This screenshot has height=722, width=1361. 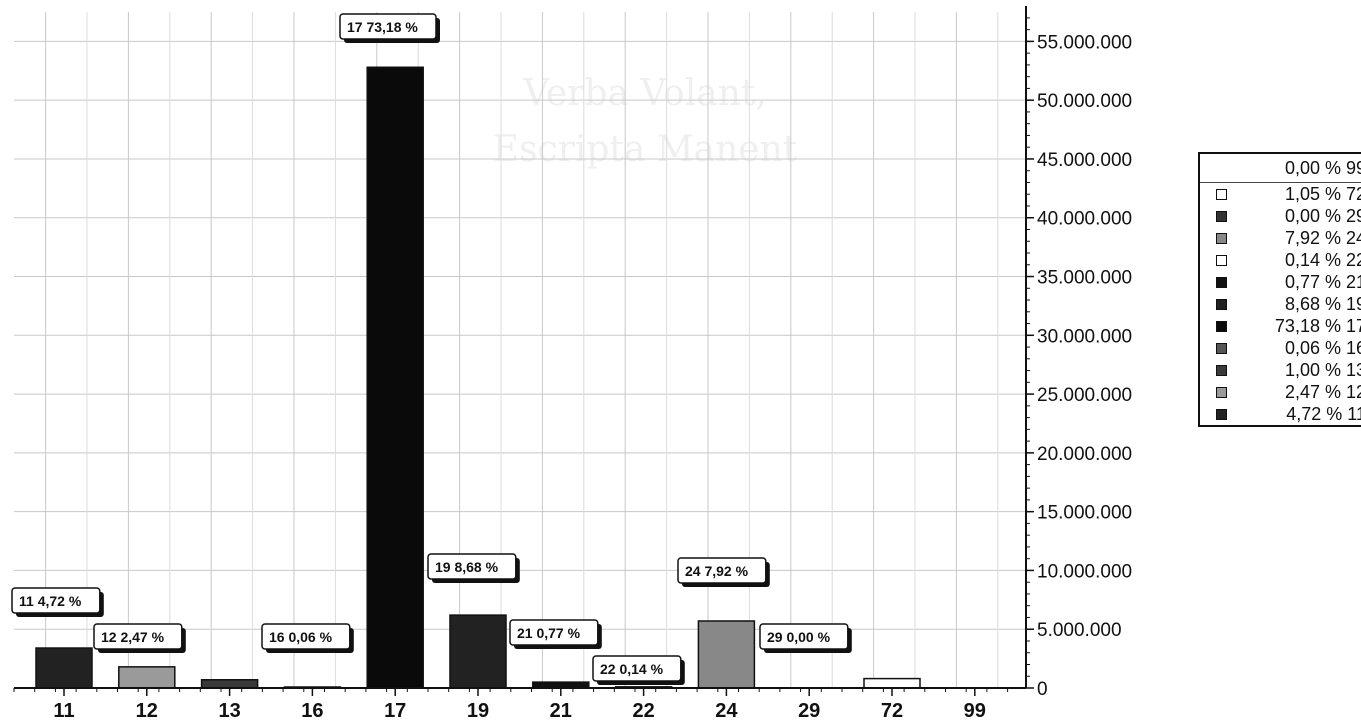 I want to click on legend-label: 1,05 % 72, so click(x=1322, y=193).